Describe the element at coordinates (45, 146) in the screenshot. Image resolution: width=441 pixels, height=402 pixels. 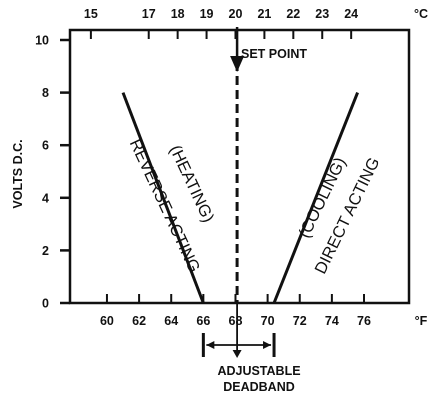
I see `volts-tick-label: 6` at that location.